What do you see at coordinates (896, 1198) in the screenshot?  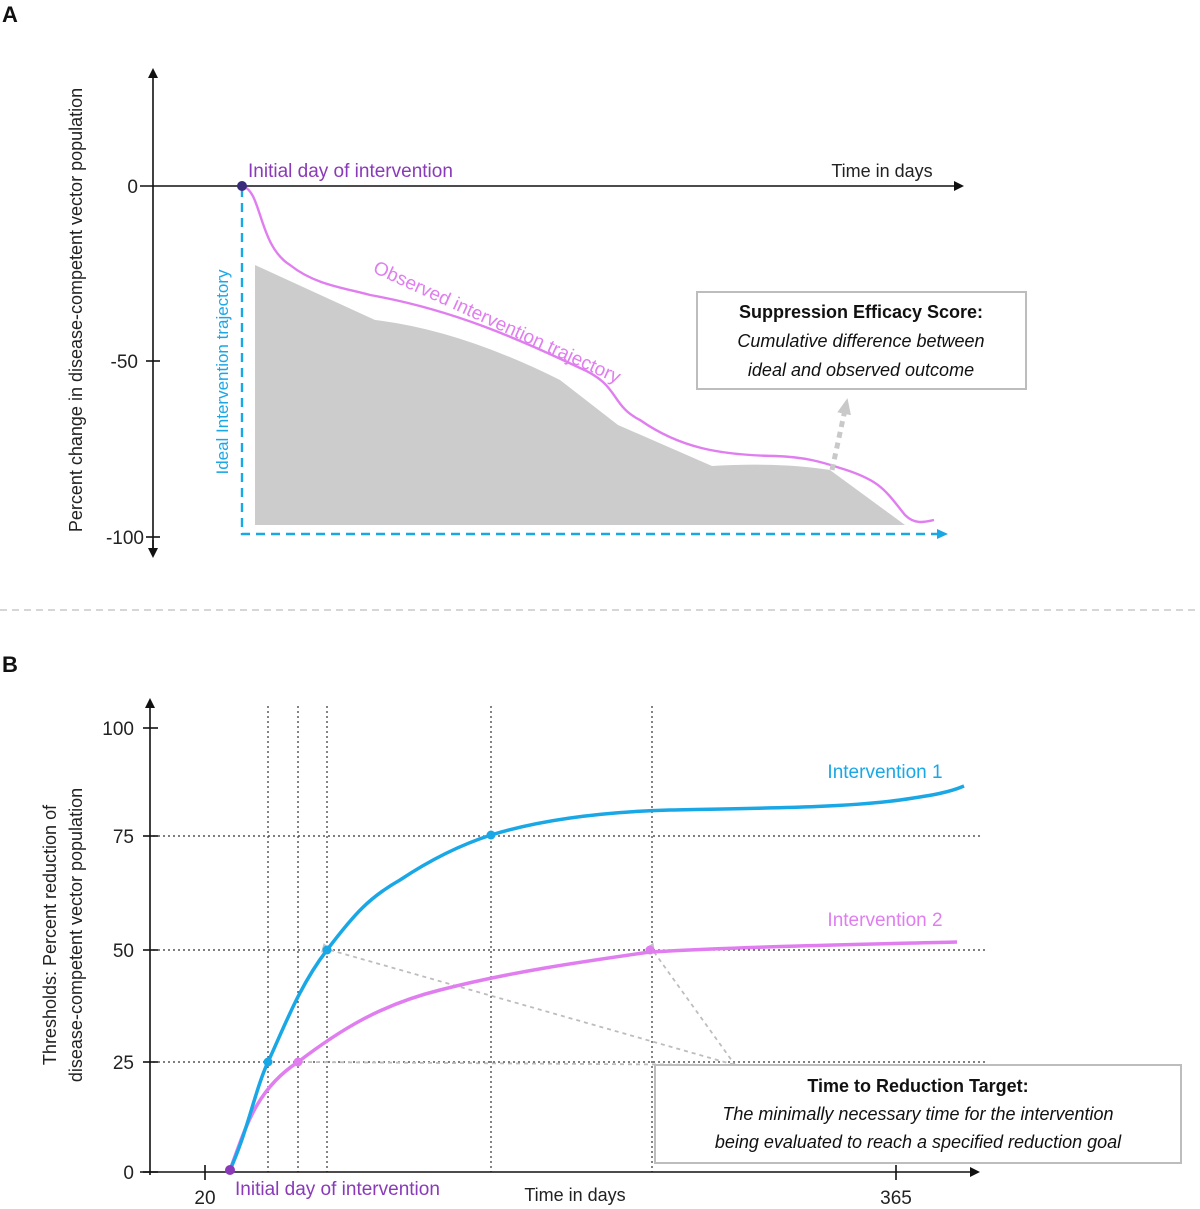 I see `x-tick-label: 365` at bounding box center [896, 1198].